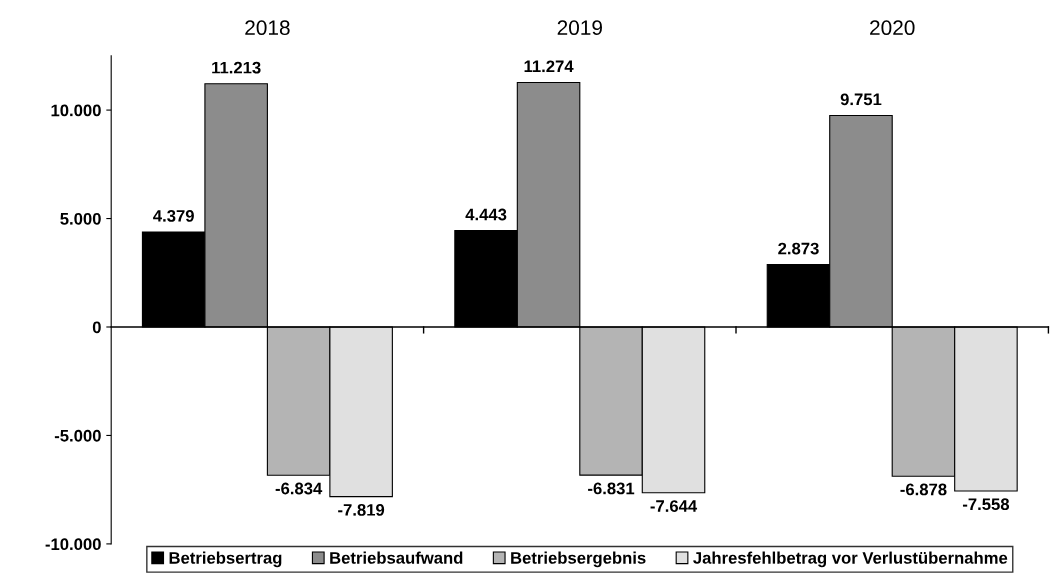 The width and height of the screenshot is (1059, 588). I want to click on legend-label: Betriebsaufwand, so click(396, 557).